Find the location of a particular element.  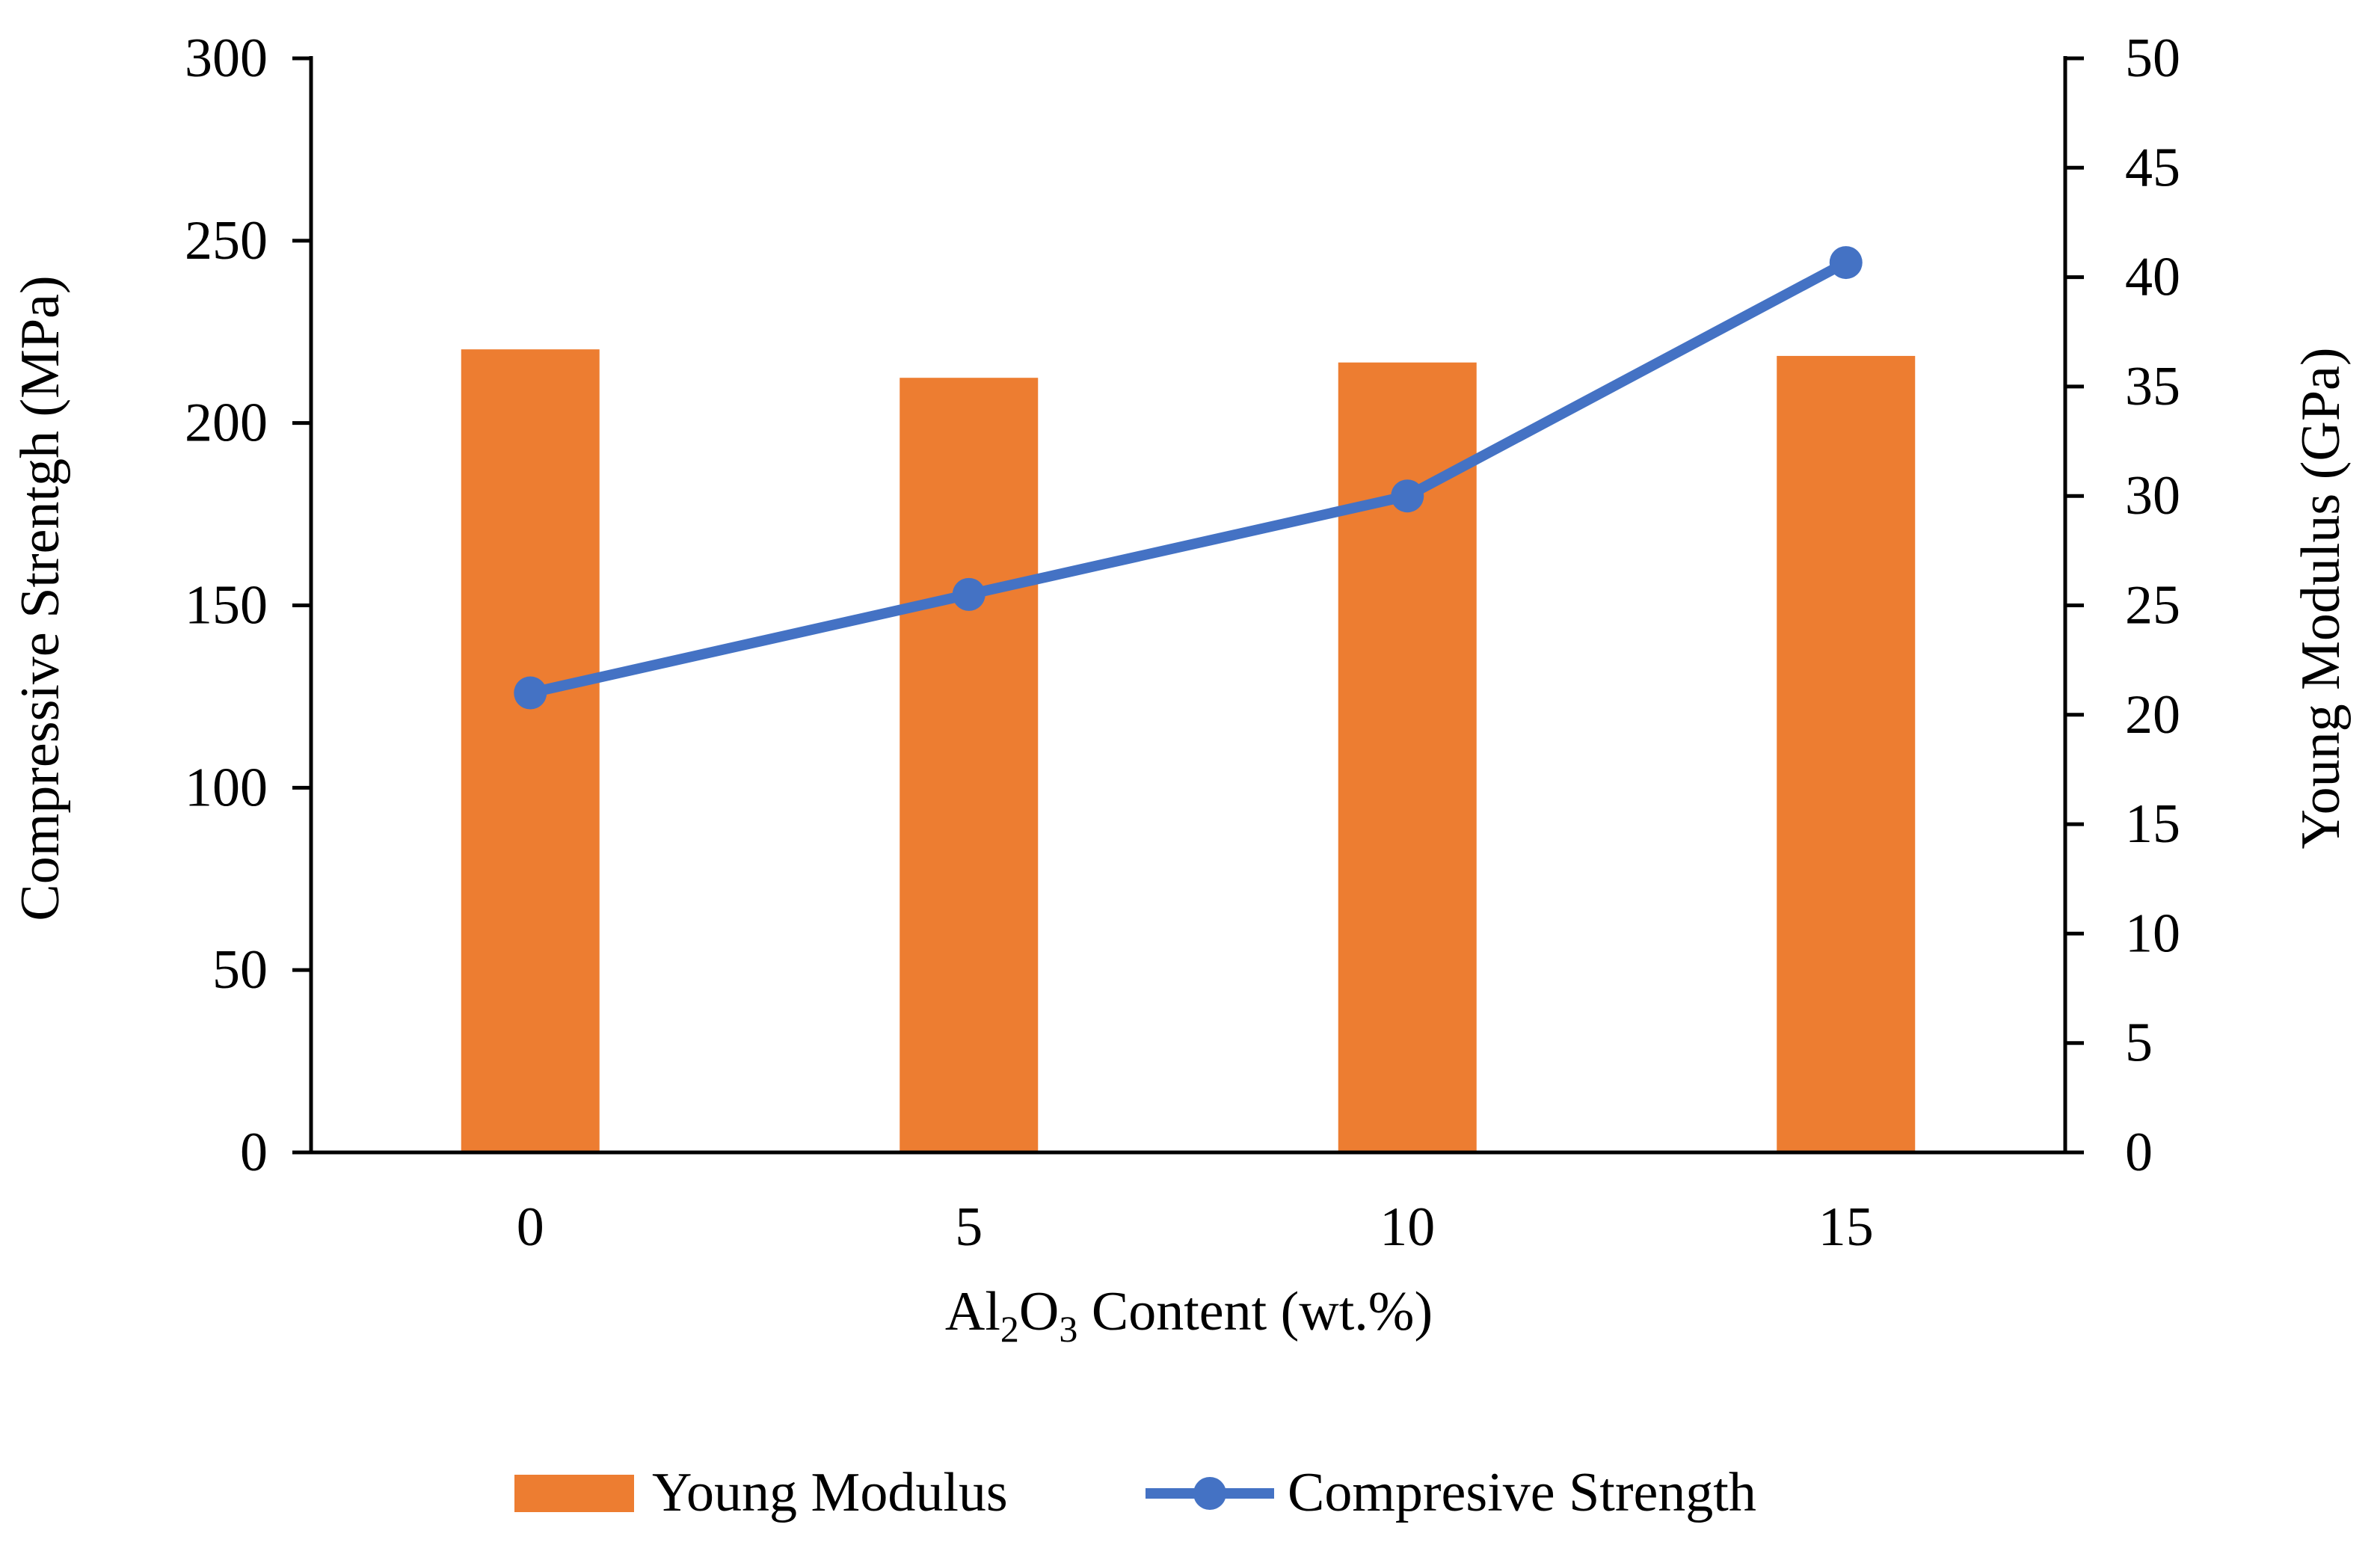

y-axis-right-label: Young Modulus (GPa) is located at coordinates (2321, 599).